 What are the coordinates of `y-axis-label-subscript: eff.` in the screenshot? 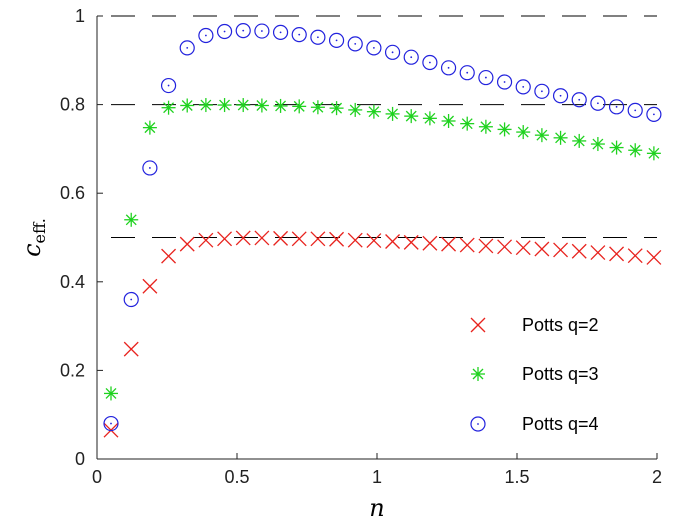 It's located at (39, 230).